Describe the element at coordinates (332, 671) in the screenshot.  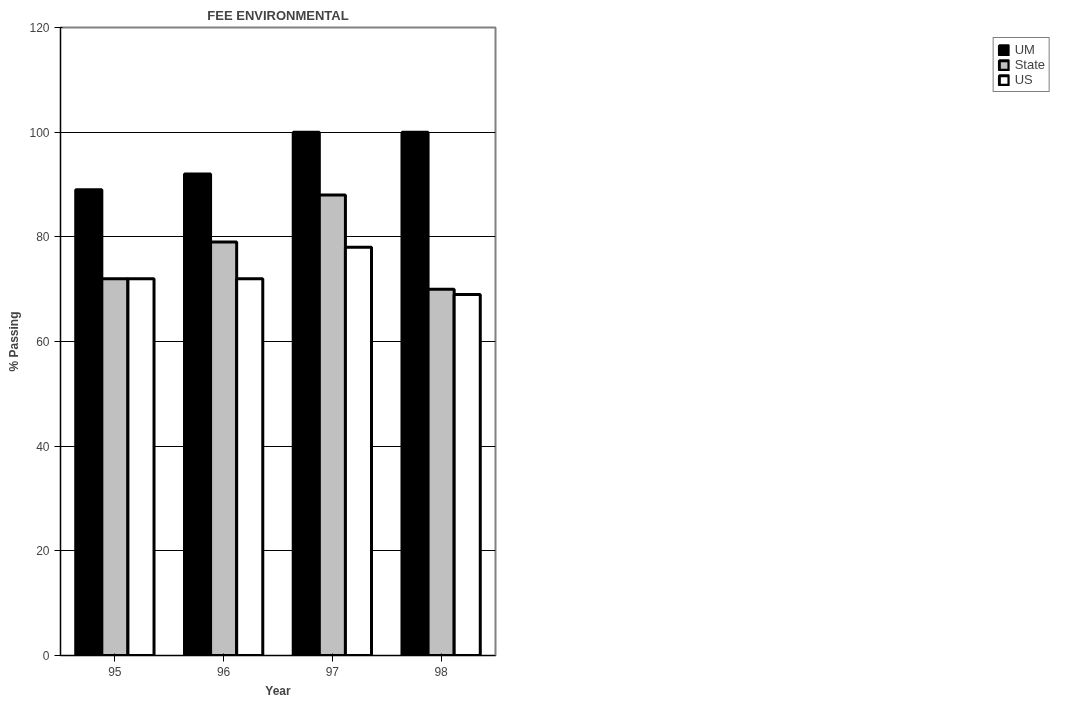
I see `x-tick-label: 97` at that location.